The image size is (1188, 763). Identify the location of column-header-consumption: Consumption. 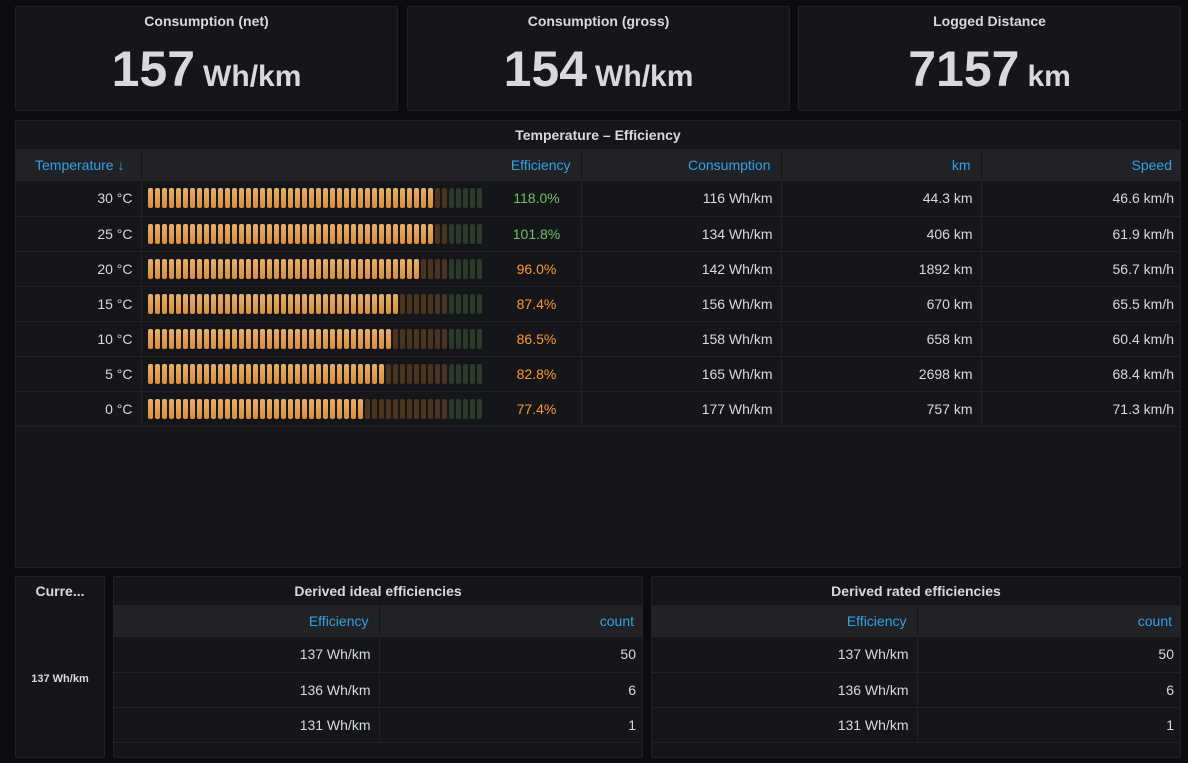
(681, 165).